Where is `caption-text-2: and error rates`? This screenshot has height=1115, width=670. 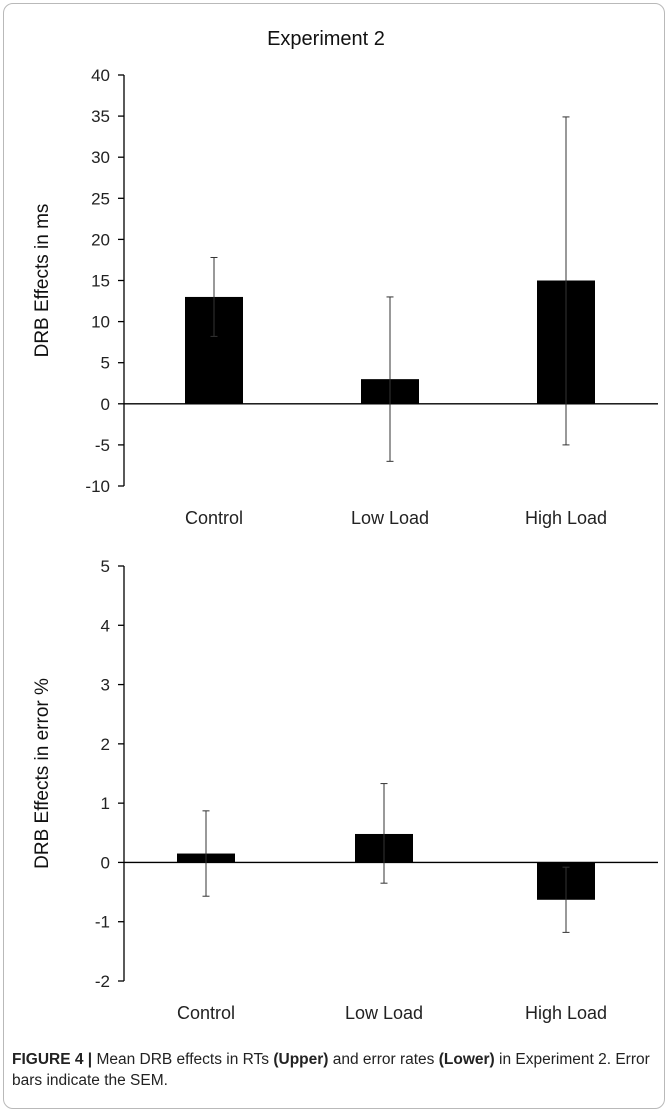
caption-text-2: and error rates is located at coordinates (383, 1059).